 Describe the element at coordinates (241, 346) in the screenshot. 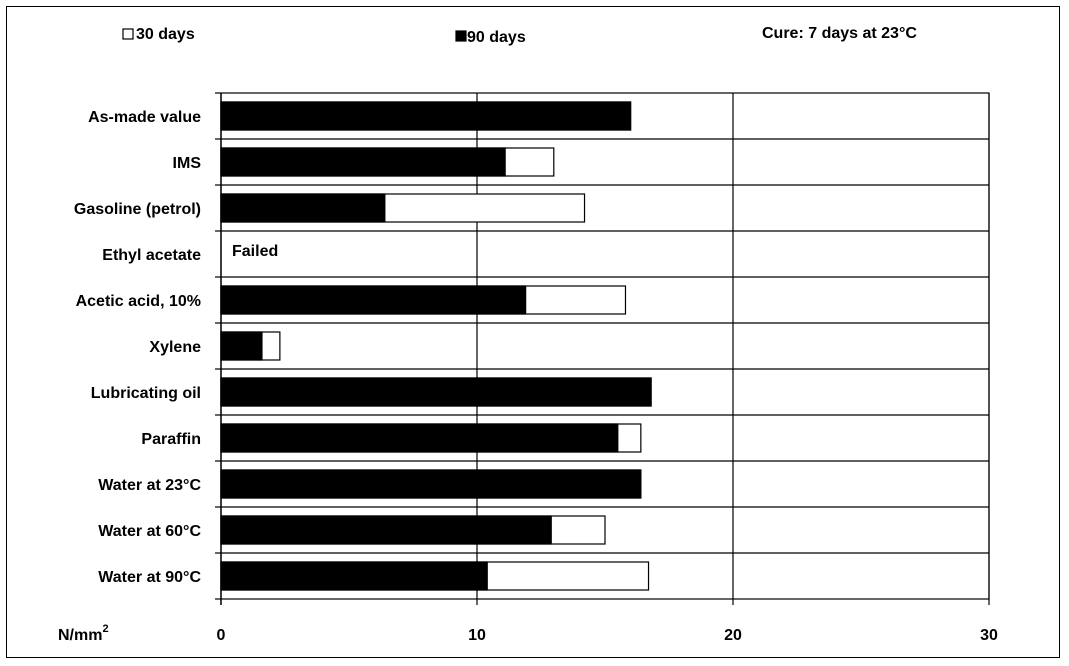

I see `bar-90-days-xylene` at that location.